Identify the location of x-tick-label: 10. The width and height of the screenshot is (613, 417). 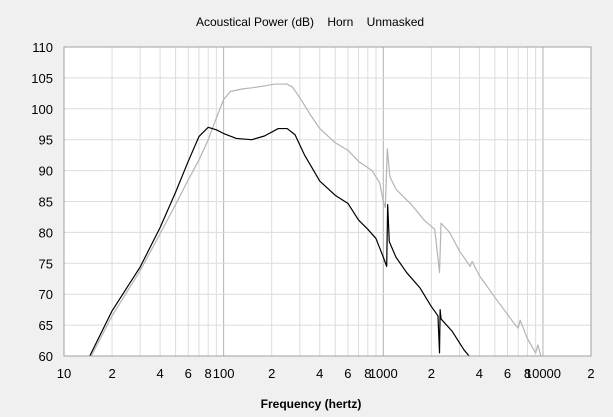
(64, 373).